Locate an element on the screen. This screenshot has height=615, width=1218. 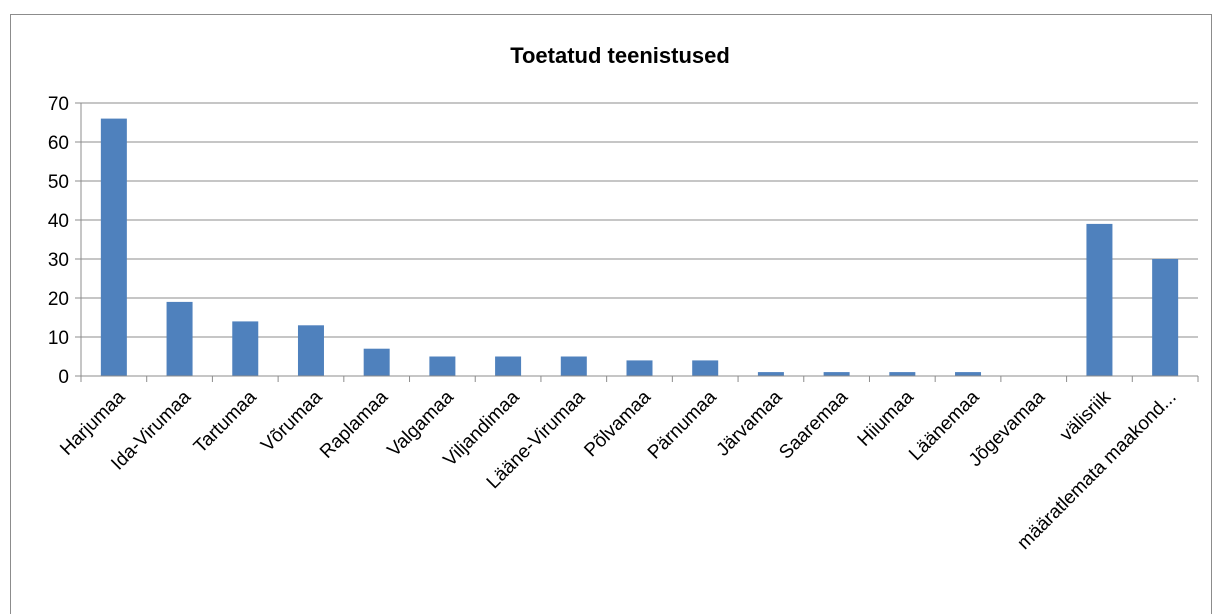
y-tick-labels: 0 10 20 30 40 50 60 70 is located at coordinates (58, 241).